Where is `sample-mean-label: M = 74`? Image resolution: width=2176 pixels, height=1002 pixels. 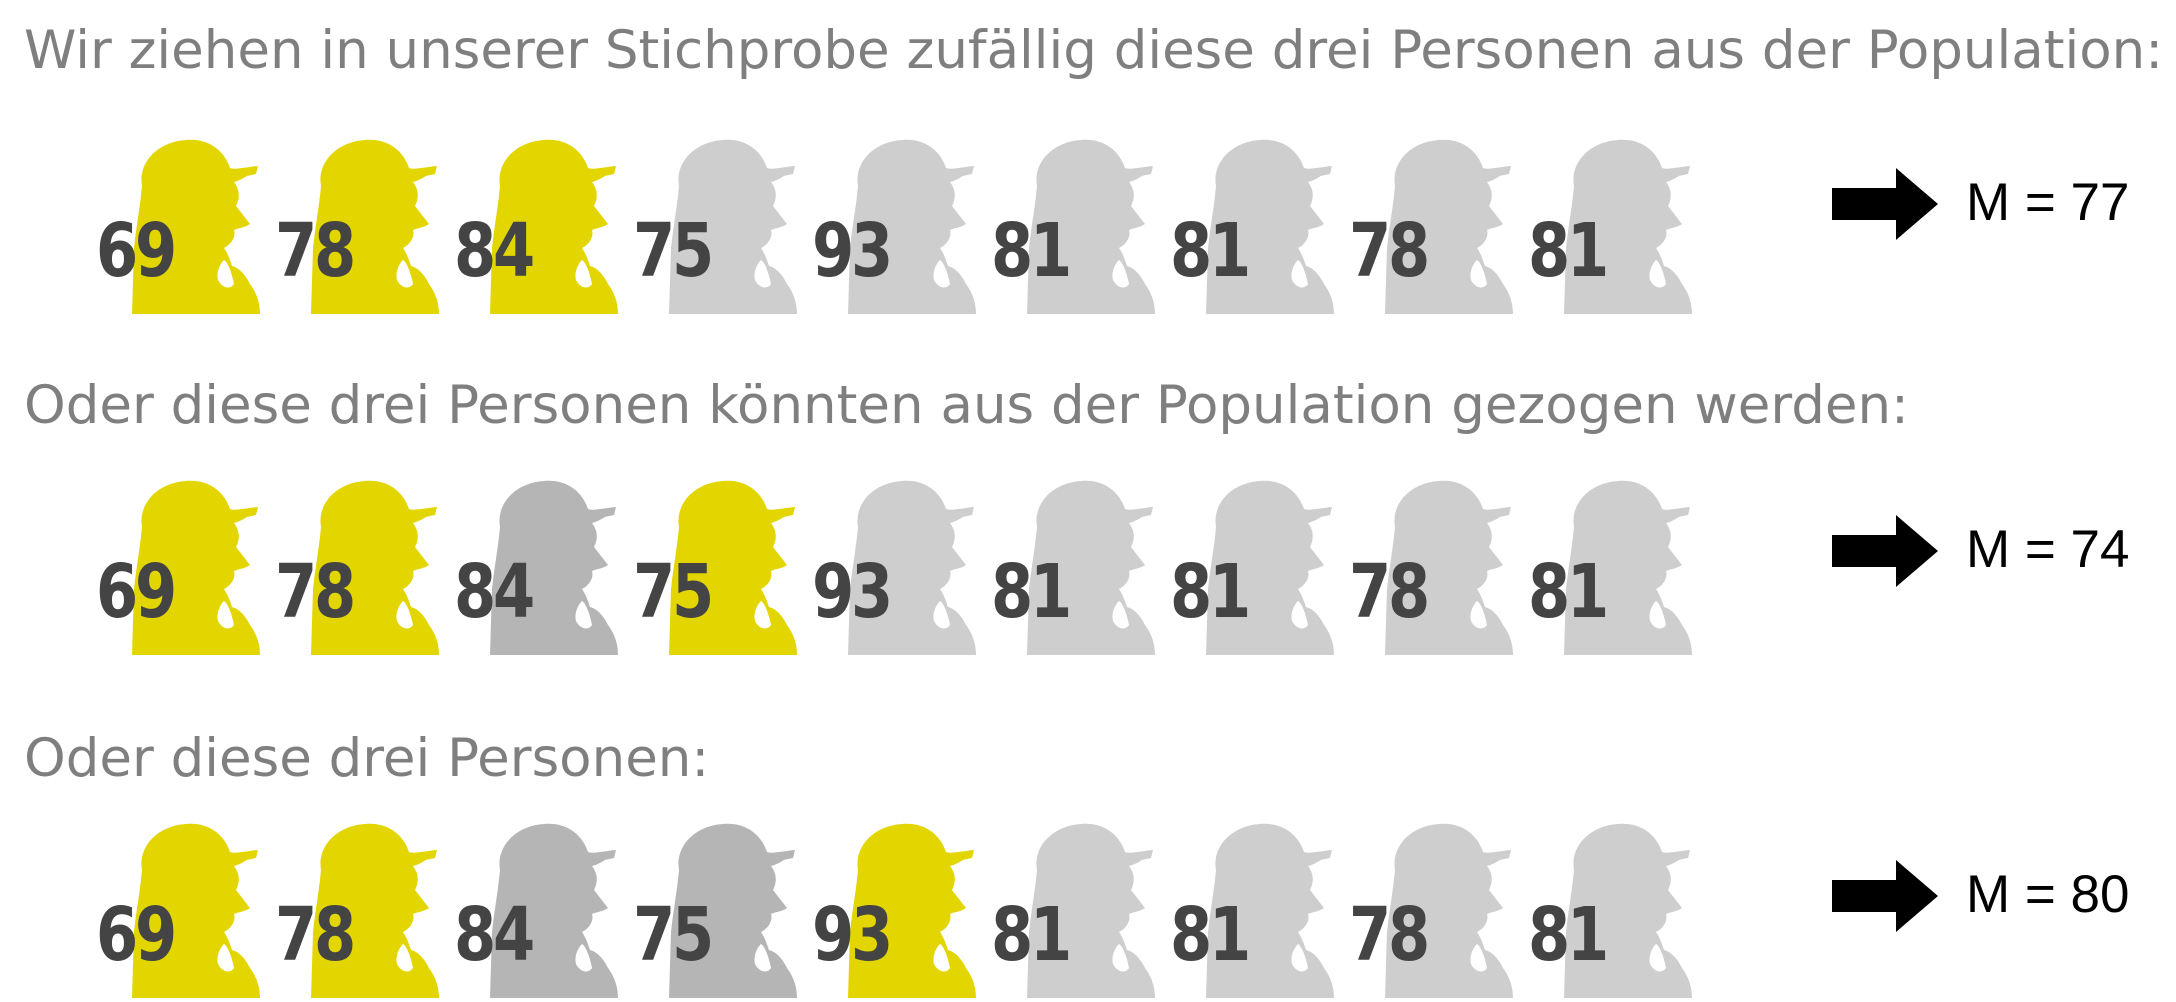
sample-mean-label: M = 74 is located at coordinates (2048, 549).